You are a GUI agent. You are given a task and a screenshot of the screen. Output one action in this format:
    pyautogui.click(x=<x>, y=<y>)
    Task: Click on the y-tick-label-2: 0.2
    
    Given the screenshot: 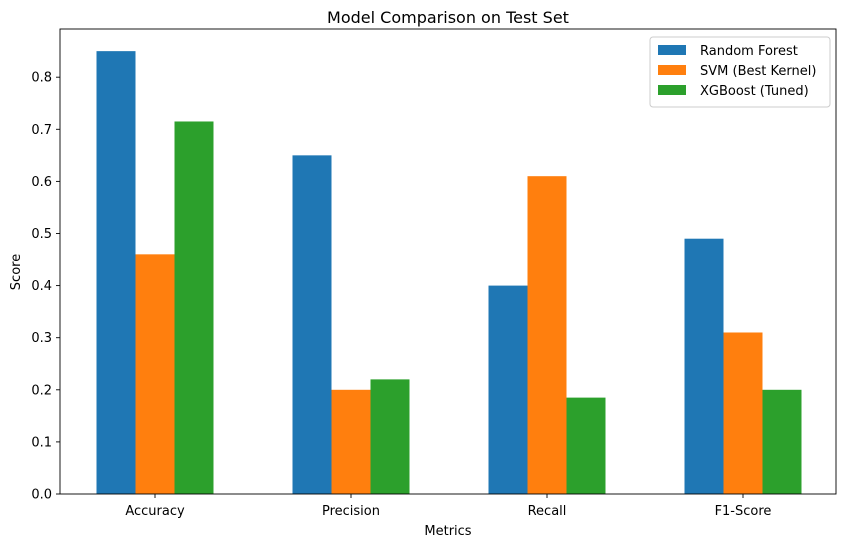 What is the action you would take?
    pyautogui.click(x=41, y=390)
    